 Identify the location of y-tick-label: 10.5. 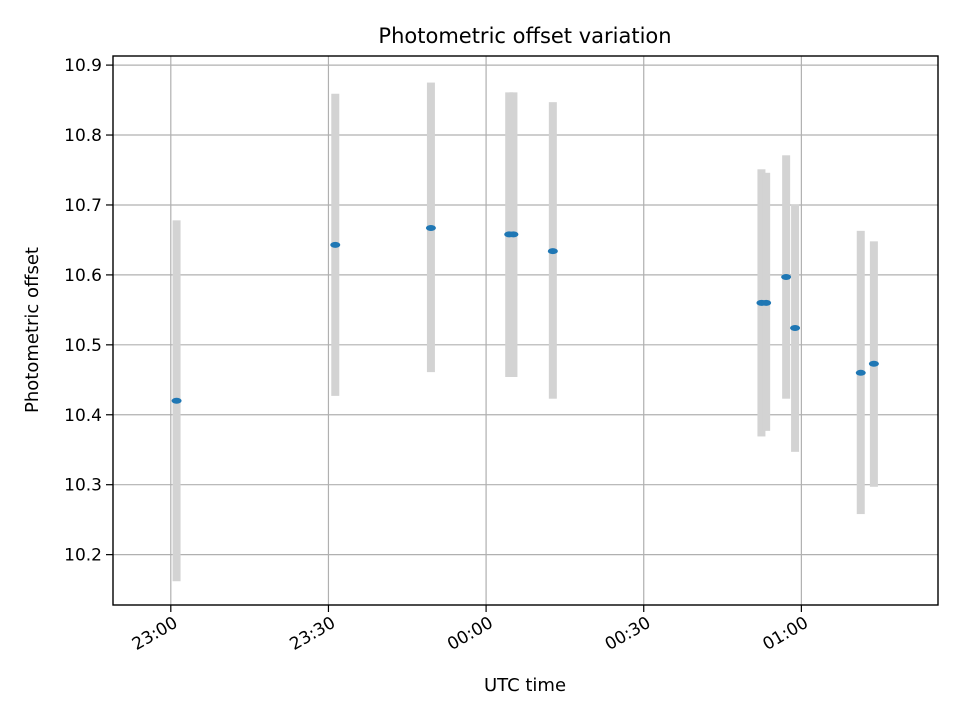
(83, 346).